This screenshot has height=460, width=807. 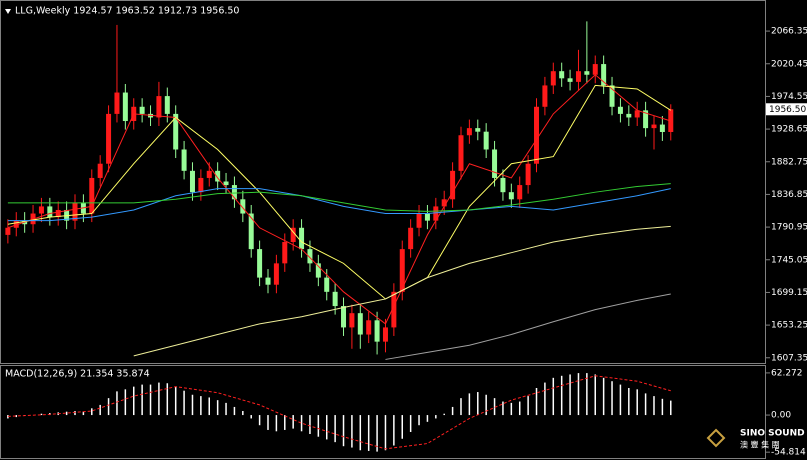 What do you see at coordinates (789, 260) in the screenshot?
I see `y-tick-label: 1745.05` at bounding box center [789, 260].